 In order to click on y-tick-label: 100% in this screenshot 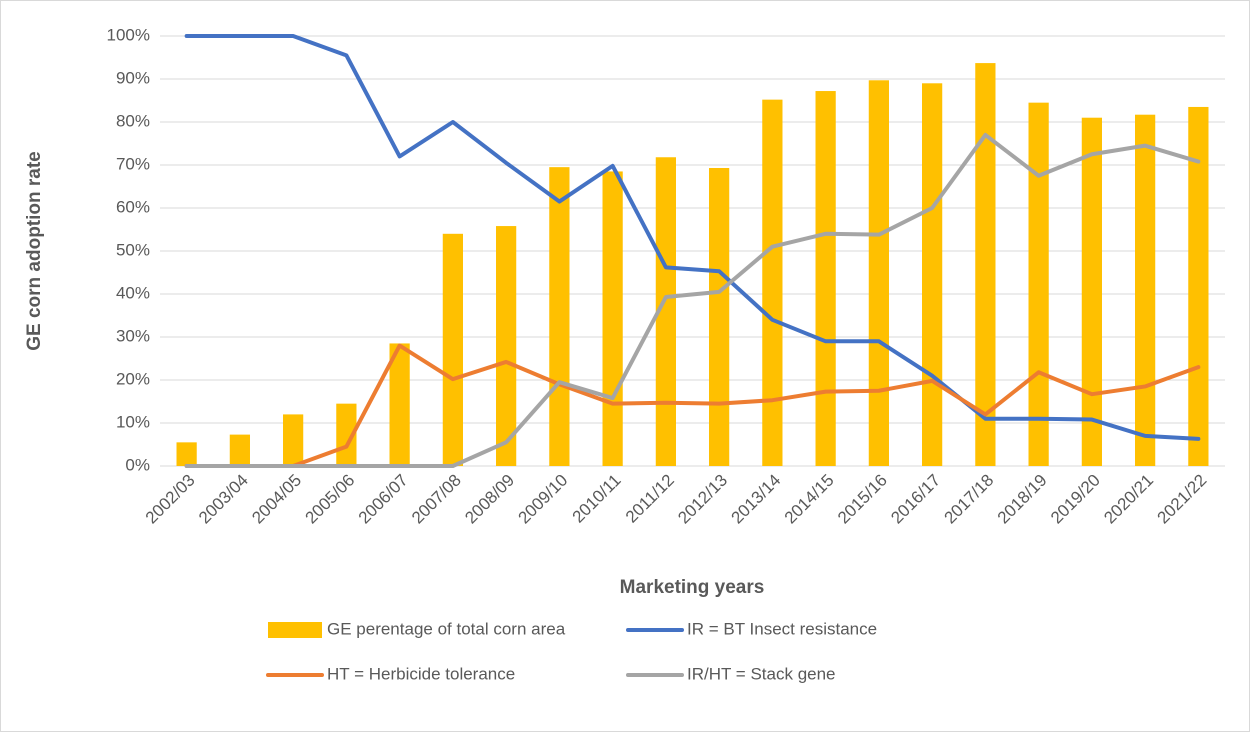, I will do `click(128, 34)`.